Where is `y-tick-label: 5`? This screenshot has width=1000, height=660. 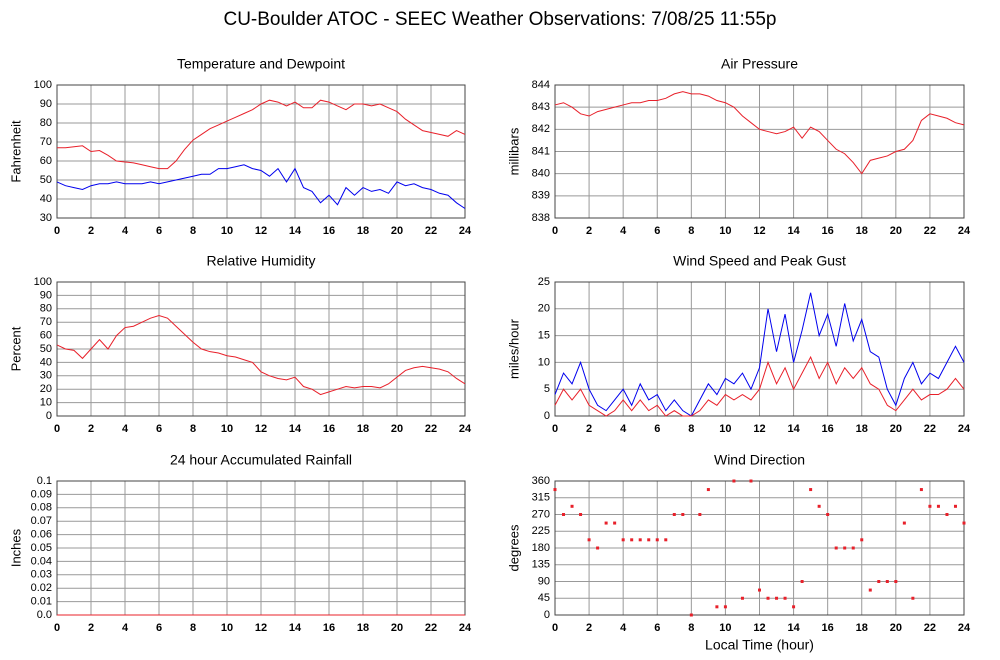
y-tick-label: 5 is located at coordinates (547, 389).